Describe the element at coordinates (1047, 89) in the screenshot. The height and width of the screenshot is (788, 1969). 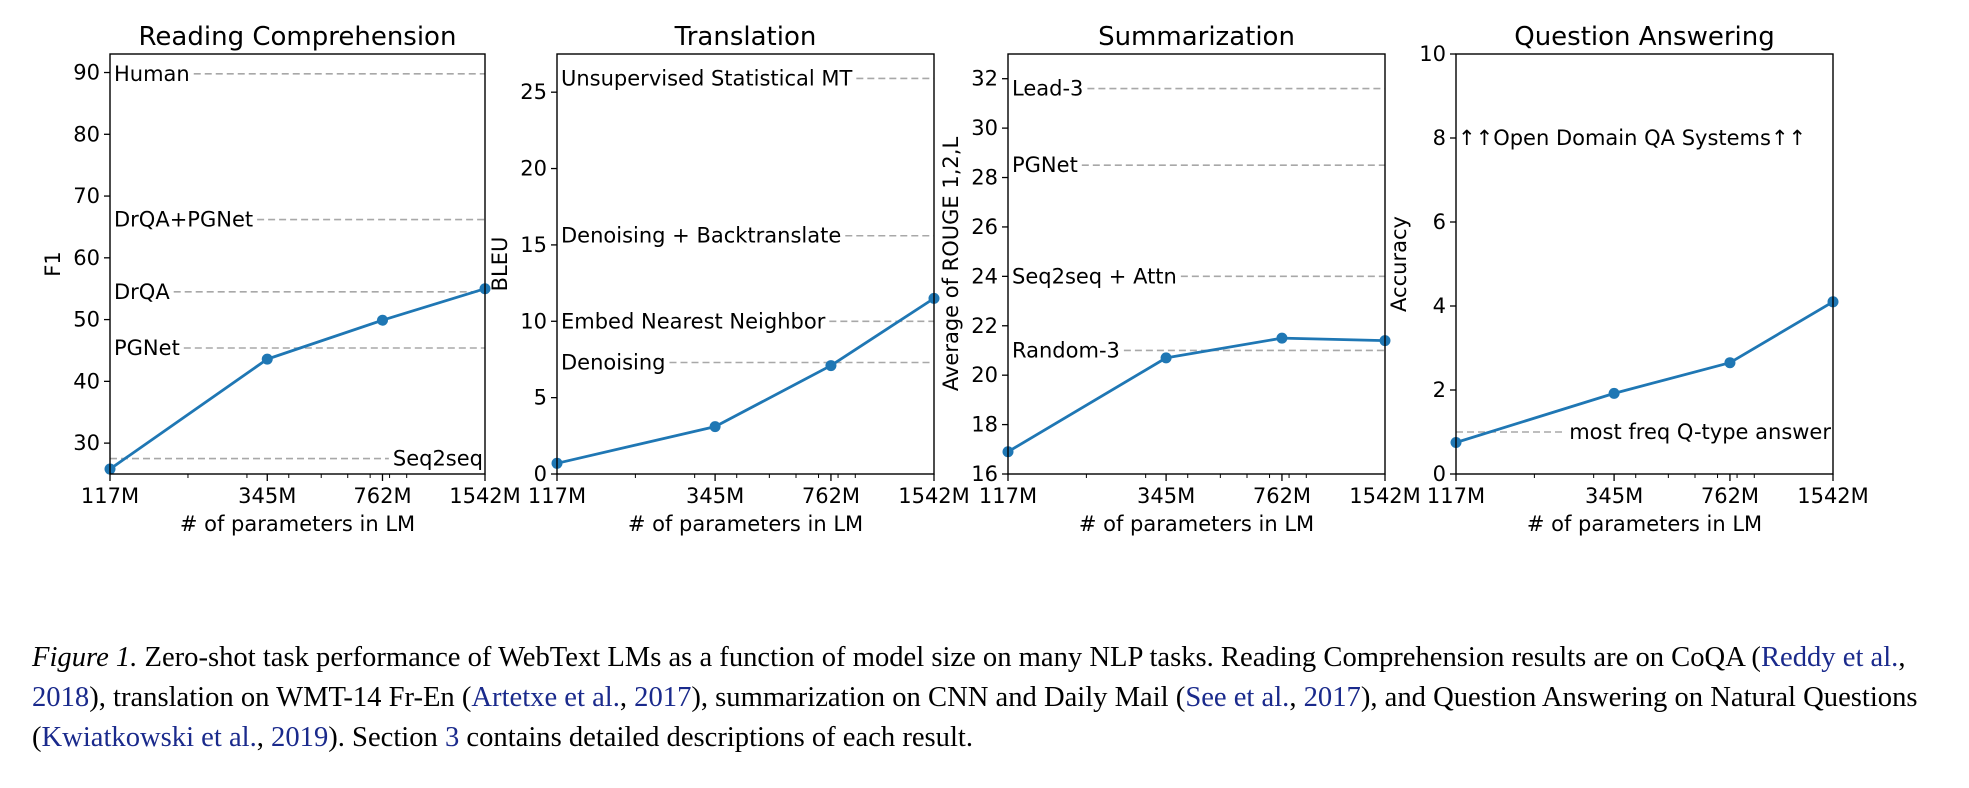
I see `panel-3-reference-label: Lead-3` at that location.